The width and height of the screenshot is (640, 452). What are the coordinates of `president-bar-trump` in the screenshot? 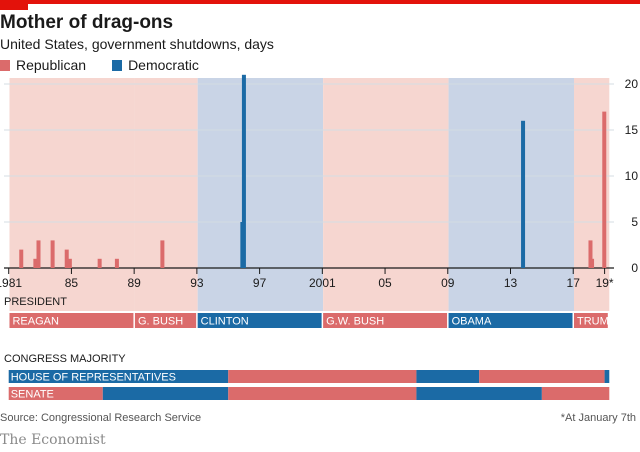 It's located at (591, 320).